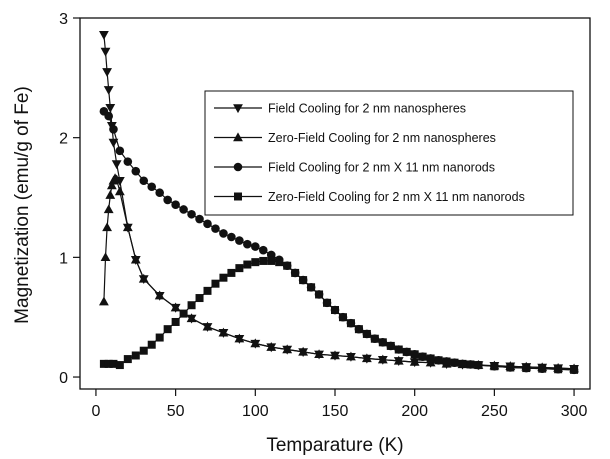 This screenshot has height=459, width=610. What do you see at coordinates (255, 411) in the screenshot?
I see `x-tick-label: 100` at bounding box center [255, 411].